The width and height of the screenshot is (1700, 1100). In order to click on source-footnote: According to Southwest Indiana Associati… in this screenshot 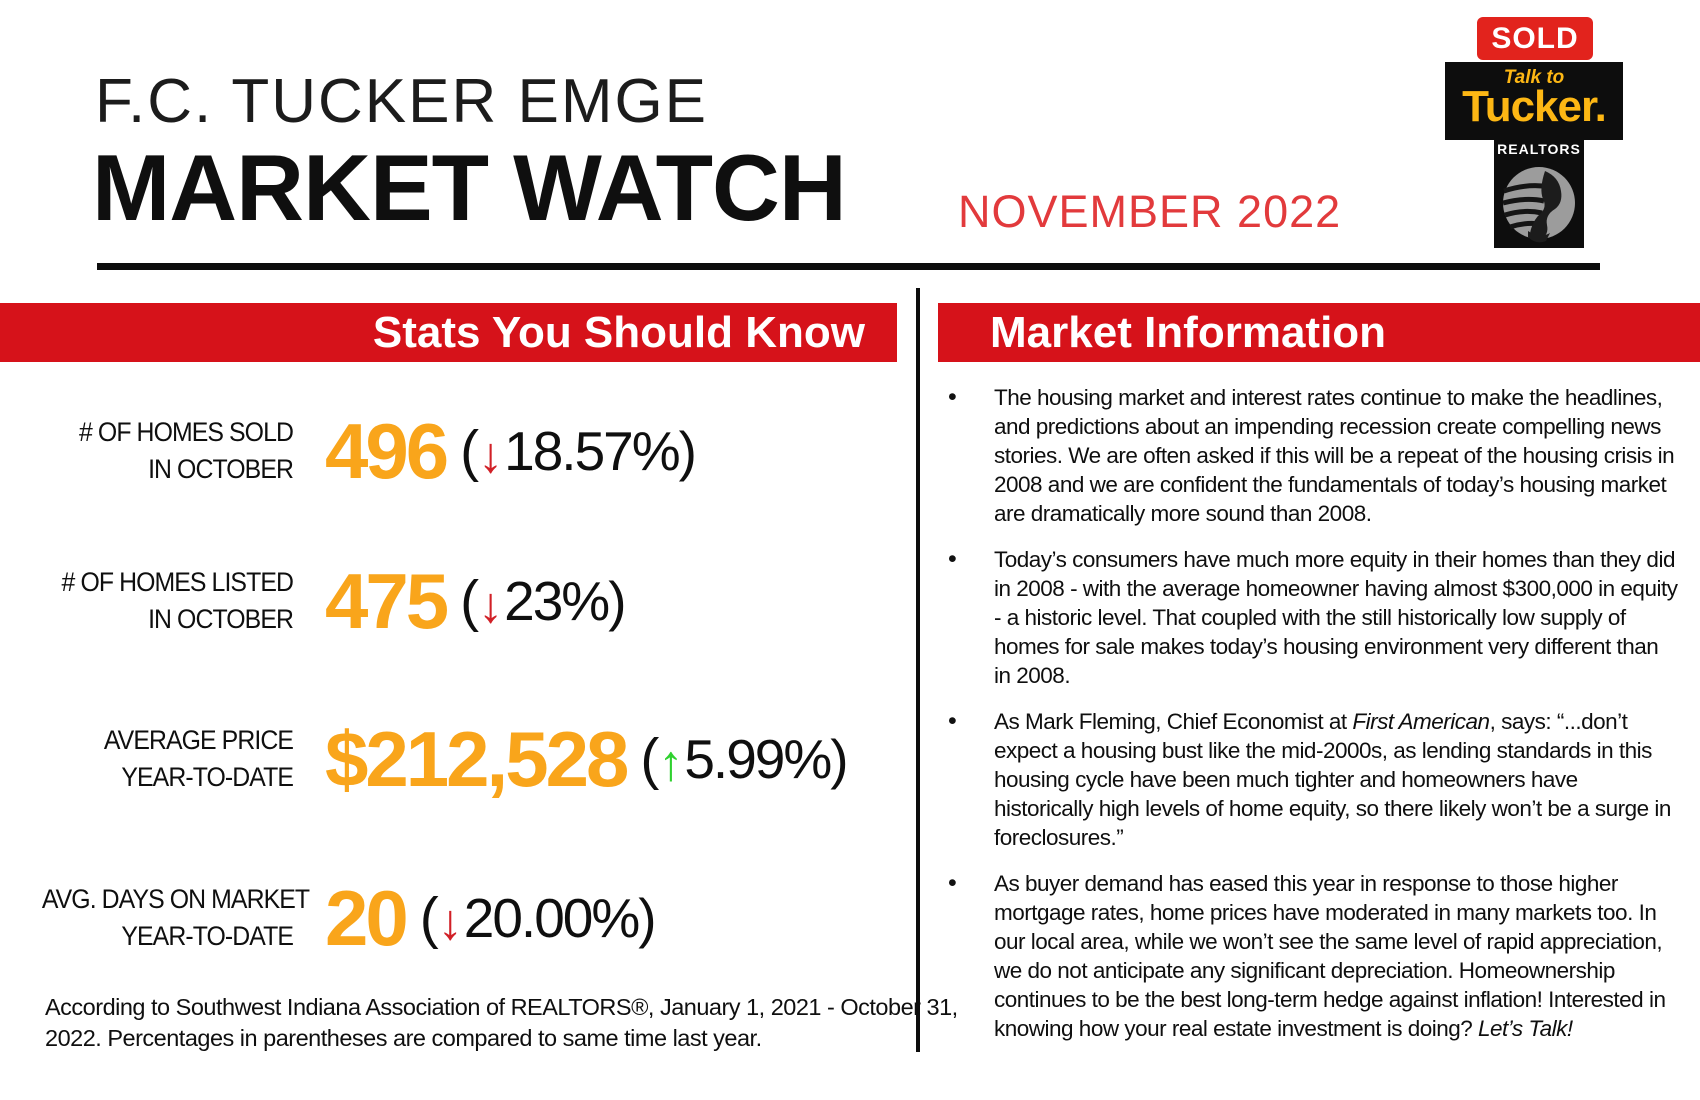, I will do `click(501, 1023)`.